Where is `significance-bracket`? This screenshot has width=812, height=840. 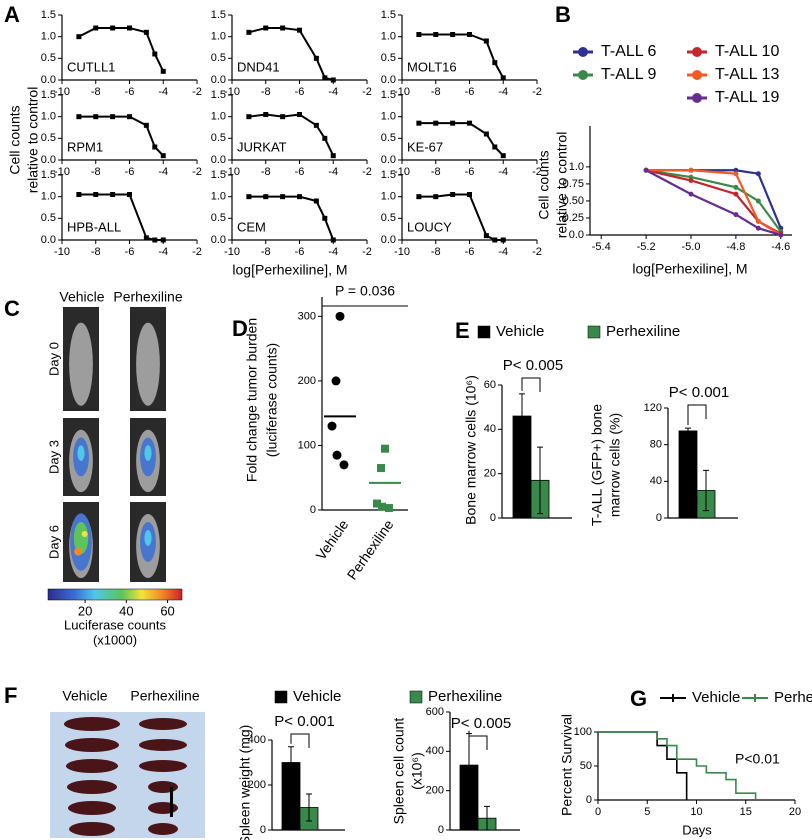
significance-bracket is located at coordinates (697, 415).